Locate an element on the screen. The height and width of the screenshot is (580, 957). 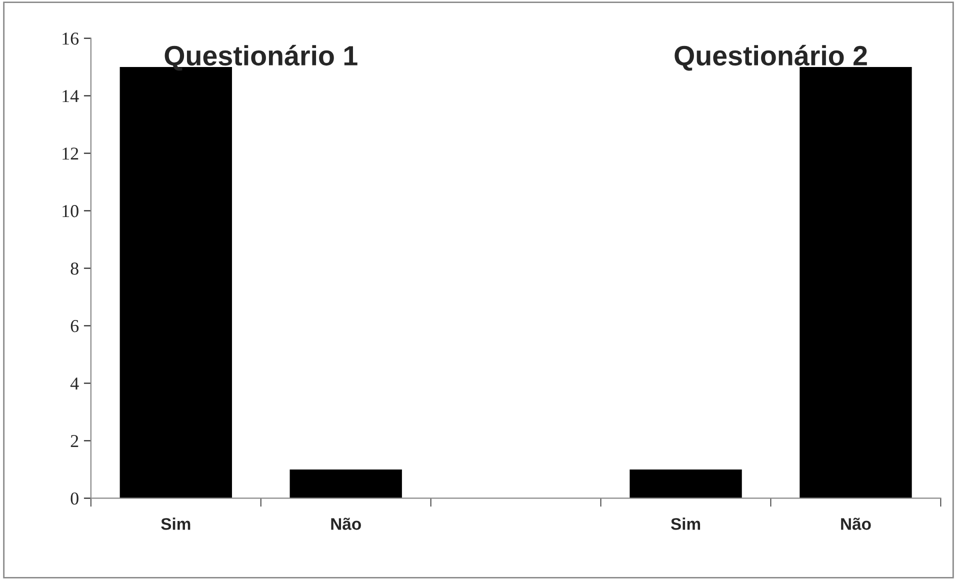
y-tick-label: 16 is located at coordinates (70, 38).